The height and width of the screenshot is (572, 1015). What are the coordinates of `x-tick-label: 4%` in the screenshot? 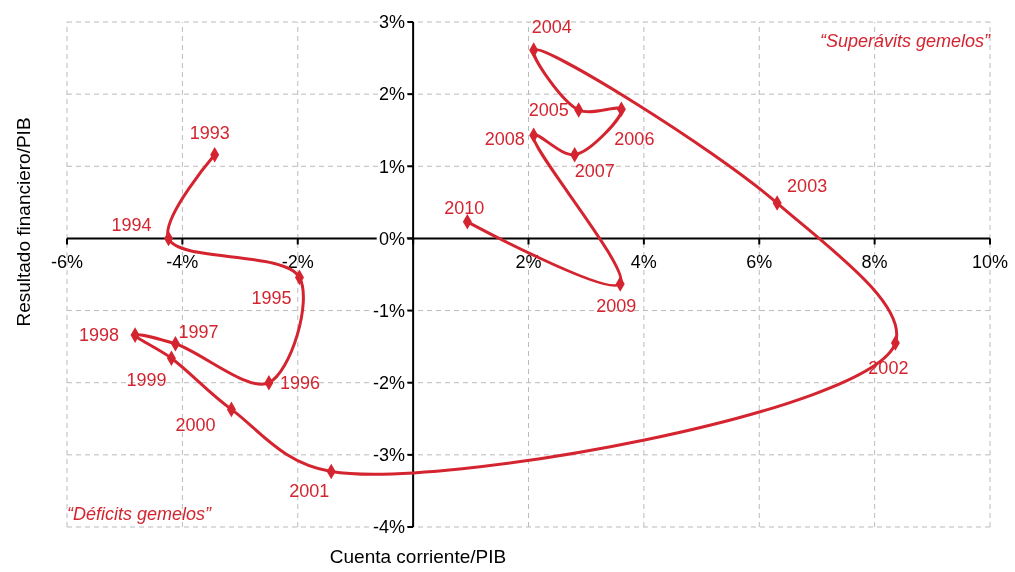 It's located at (643, 262).